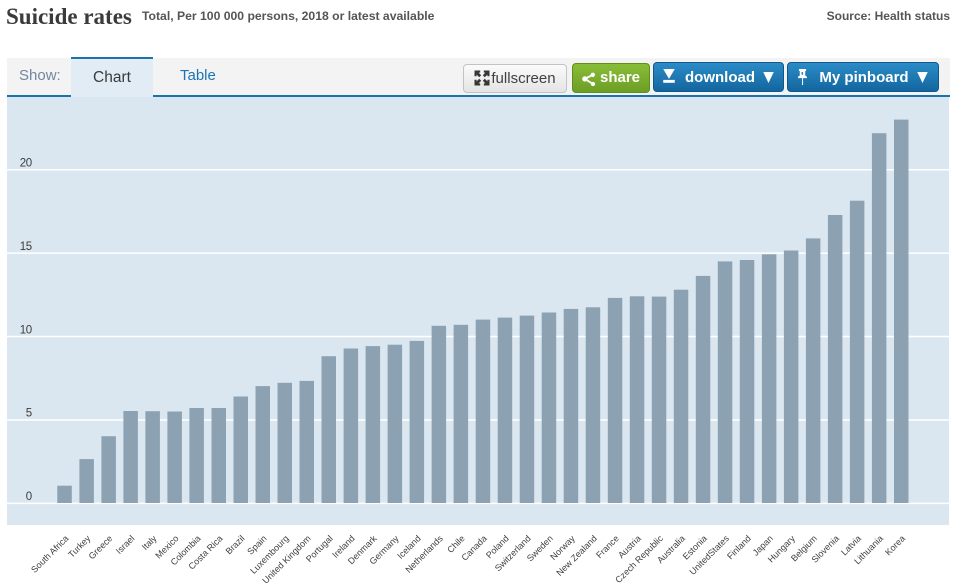 The image size is (965, 583). What do you see at coordinates (235, 544) in the screenshot?
I see `svg-text: Brazil` at bounding box center [235, 544].